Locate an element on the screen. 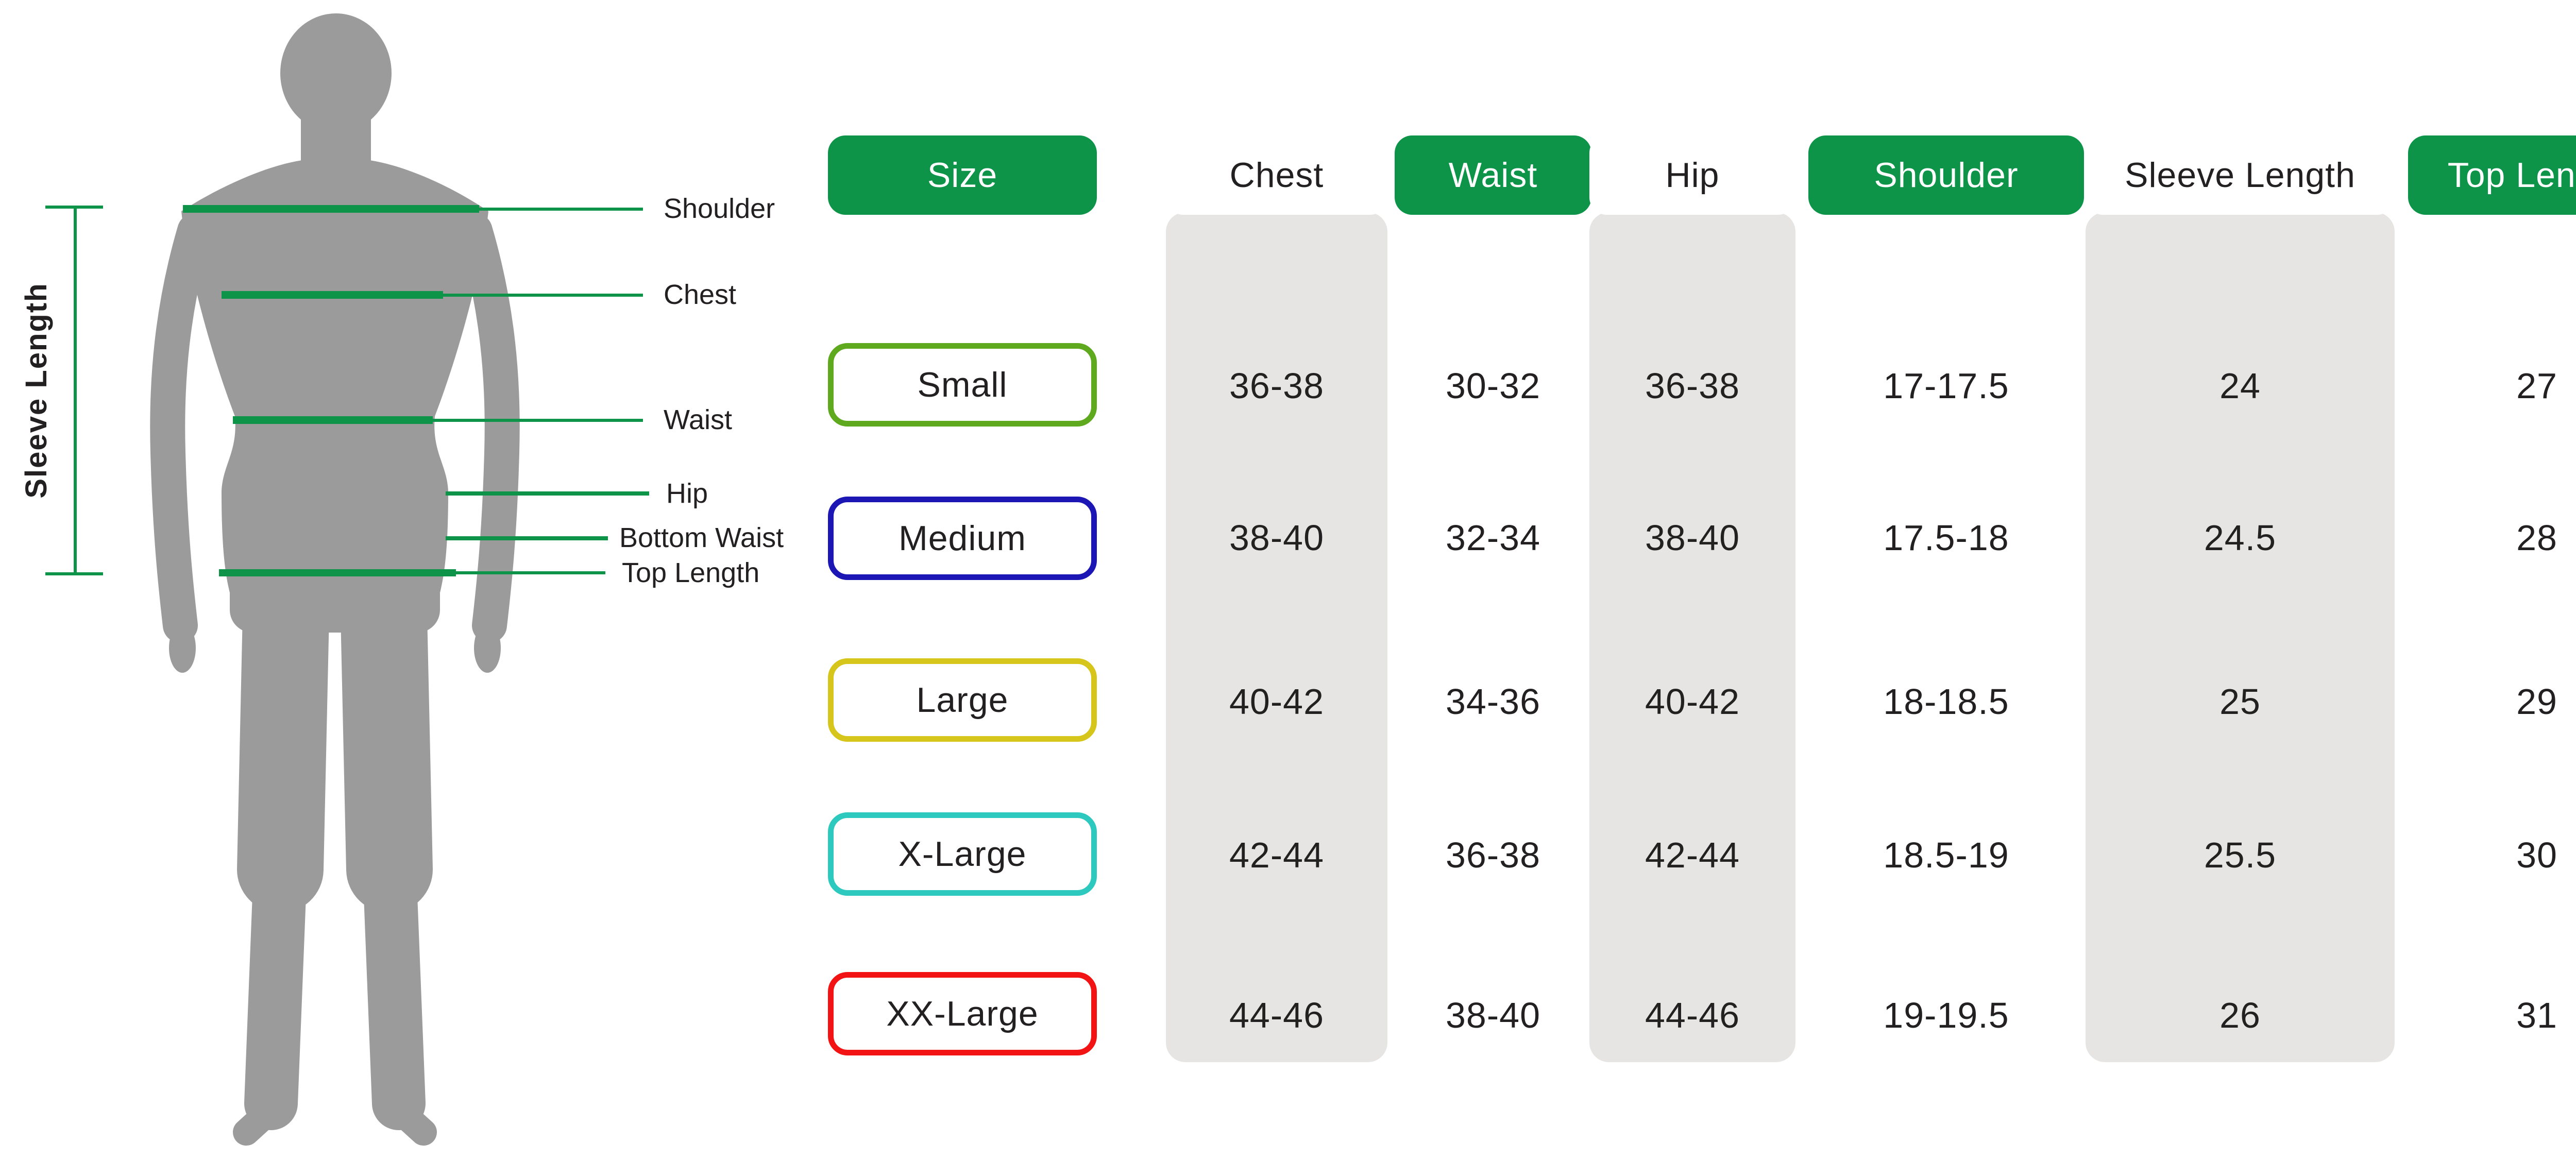 Image resolution: width=2576 pixels, height=1159 pixels. size-badge-large: Large is located at coordinates (962, 700).